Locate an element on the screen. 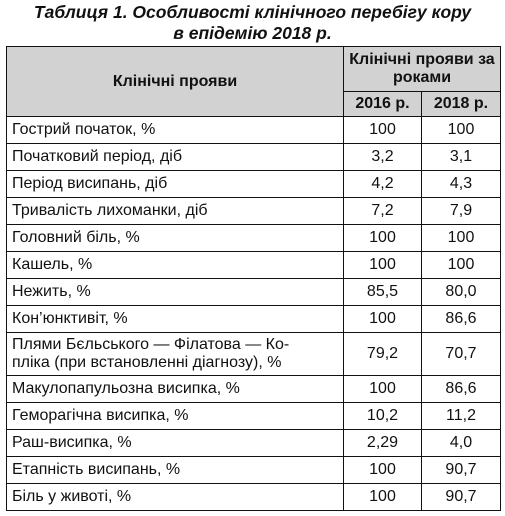 This screenshot has width=505, height=516. row-label-line-2: пліка (при встановленні діагнозу), % is located at coordinates (147, 362).